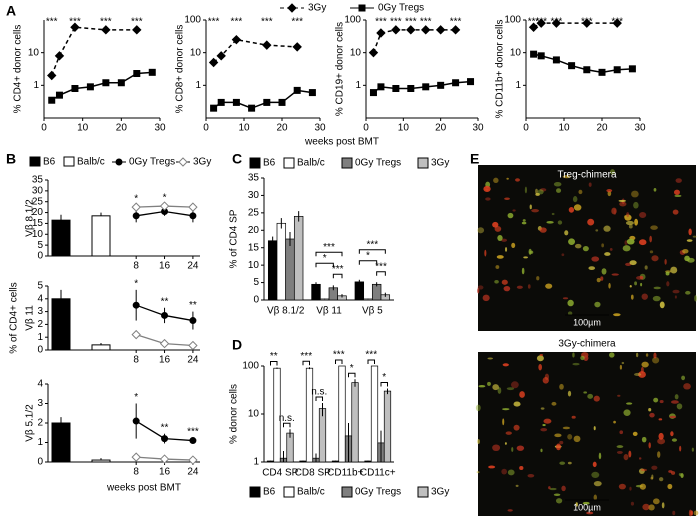 The image size is (700, 520). What do you see at coordinates (250, 366) in the screenshot?
I see `y-tick-label: 100` at bounding box center [250, 366].